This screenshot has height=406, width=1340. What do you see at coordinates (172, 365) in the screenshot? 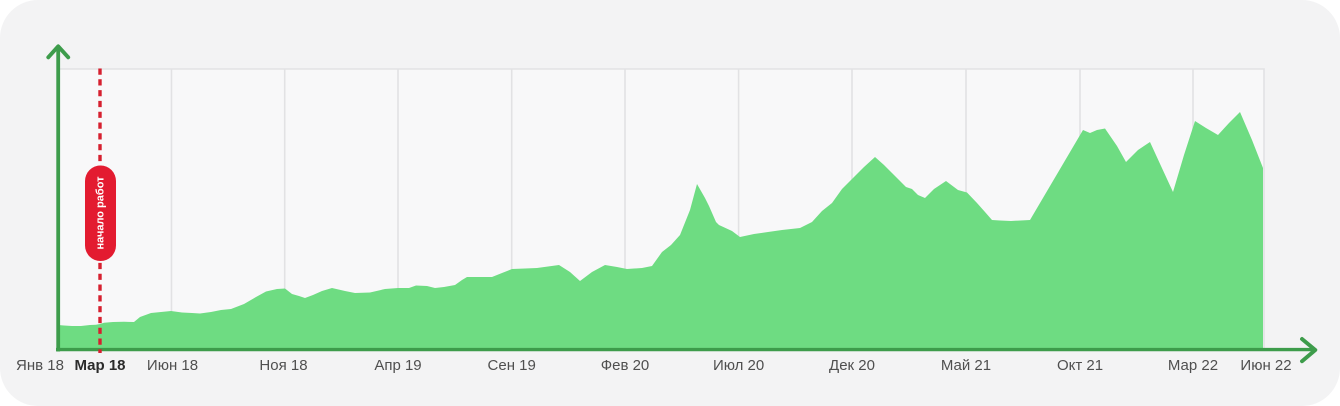
I see `svg-text: Июн 18` at bounding box center [172, 365].